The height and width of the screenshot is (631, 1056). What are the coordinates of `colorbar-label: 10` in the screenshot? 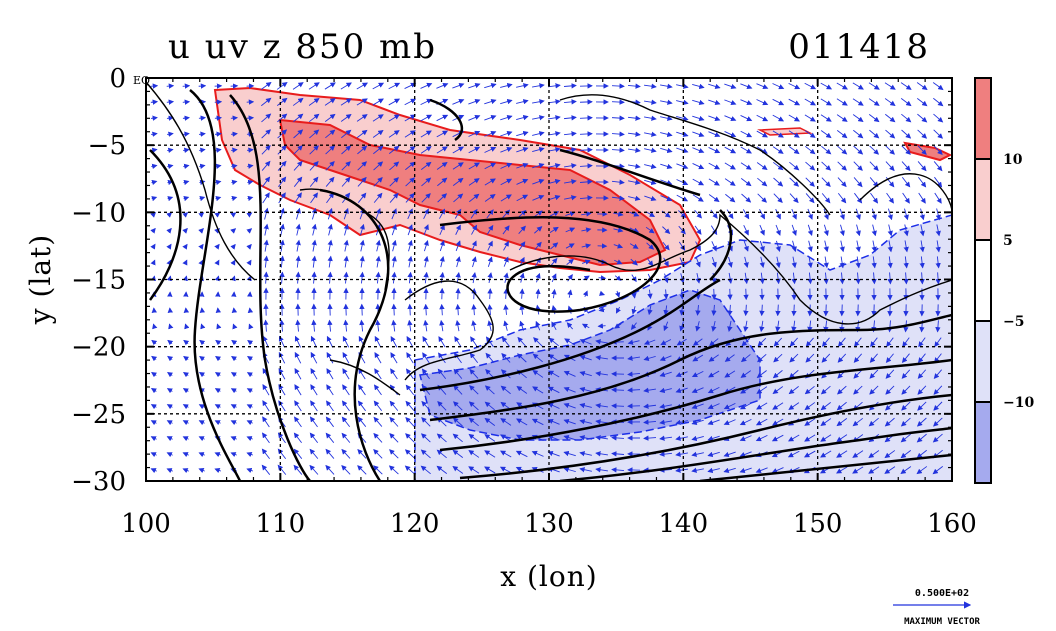 It's located at (1013, 160).